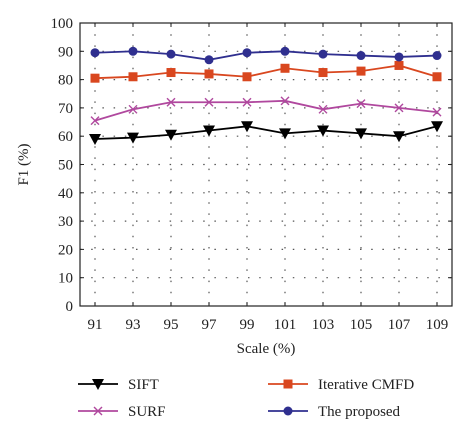 This screenshot has height=441, width=474. I want to click on legend-label: SURF, so click(147, 412).